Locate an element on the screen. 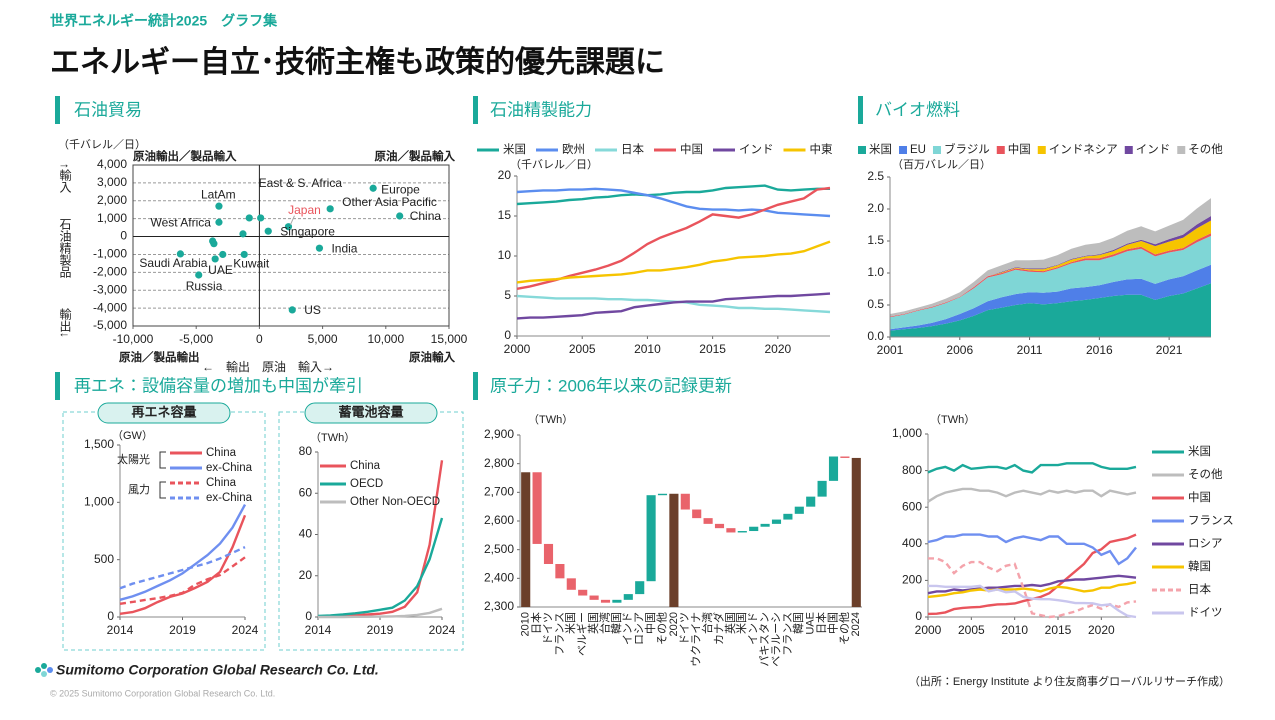 The image size is (1275, 720). y-tick-label: 2.5 is located at coordinates (875, 176).